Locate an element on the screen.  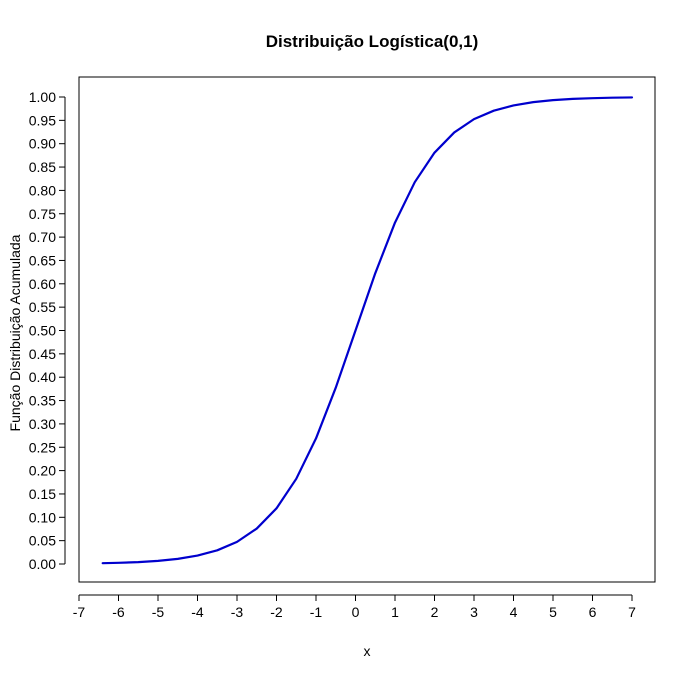
x-tick-label: 0 is located at coordinates (356, 612).